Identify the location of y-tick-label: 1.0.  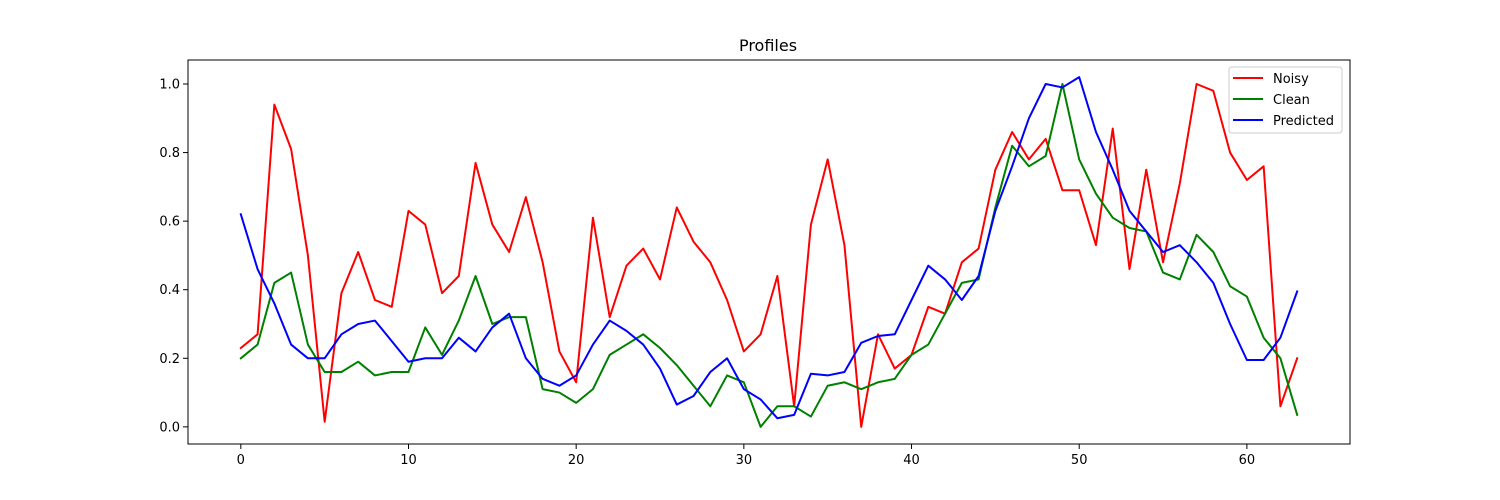
(169, 85).